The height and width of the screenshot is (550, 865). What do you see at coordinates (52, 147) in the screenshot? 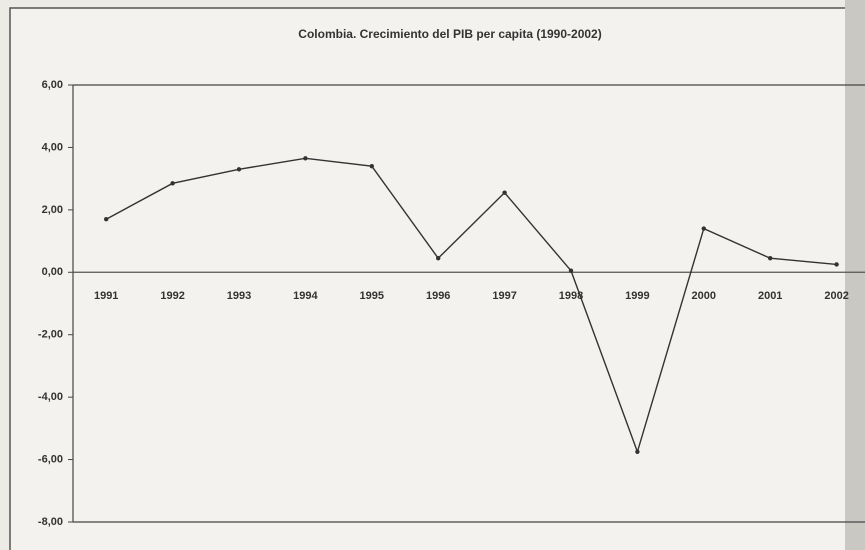
I see `y-tick-label: 4,00` at bounding box center [52, 147].